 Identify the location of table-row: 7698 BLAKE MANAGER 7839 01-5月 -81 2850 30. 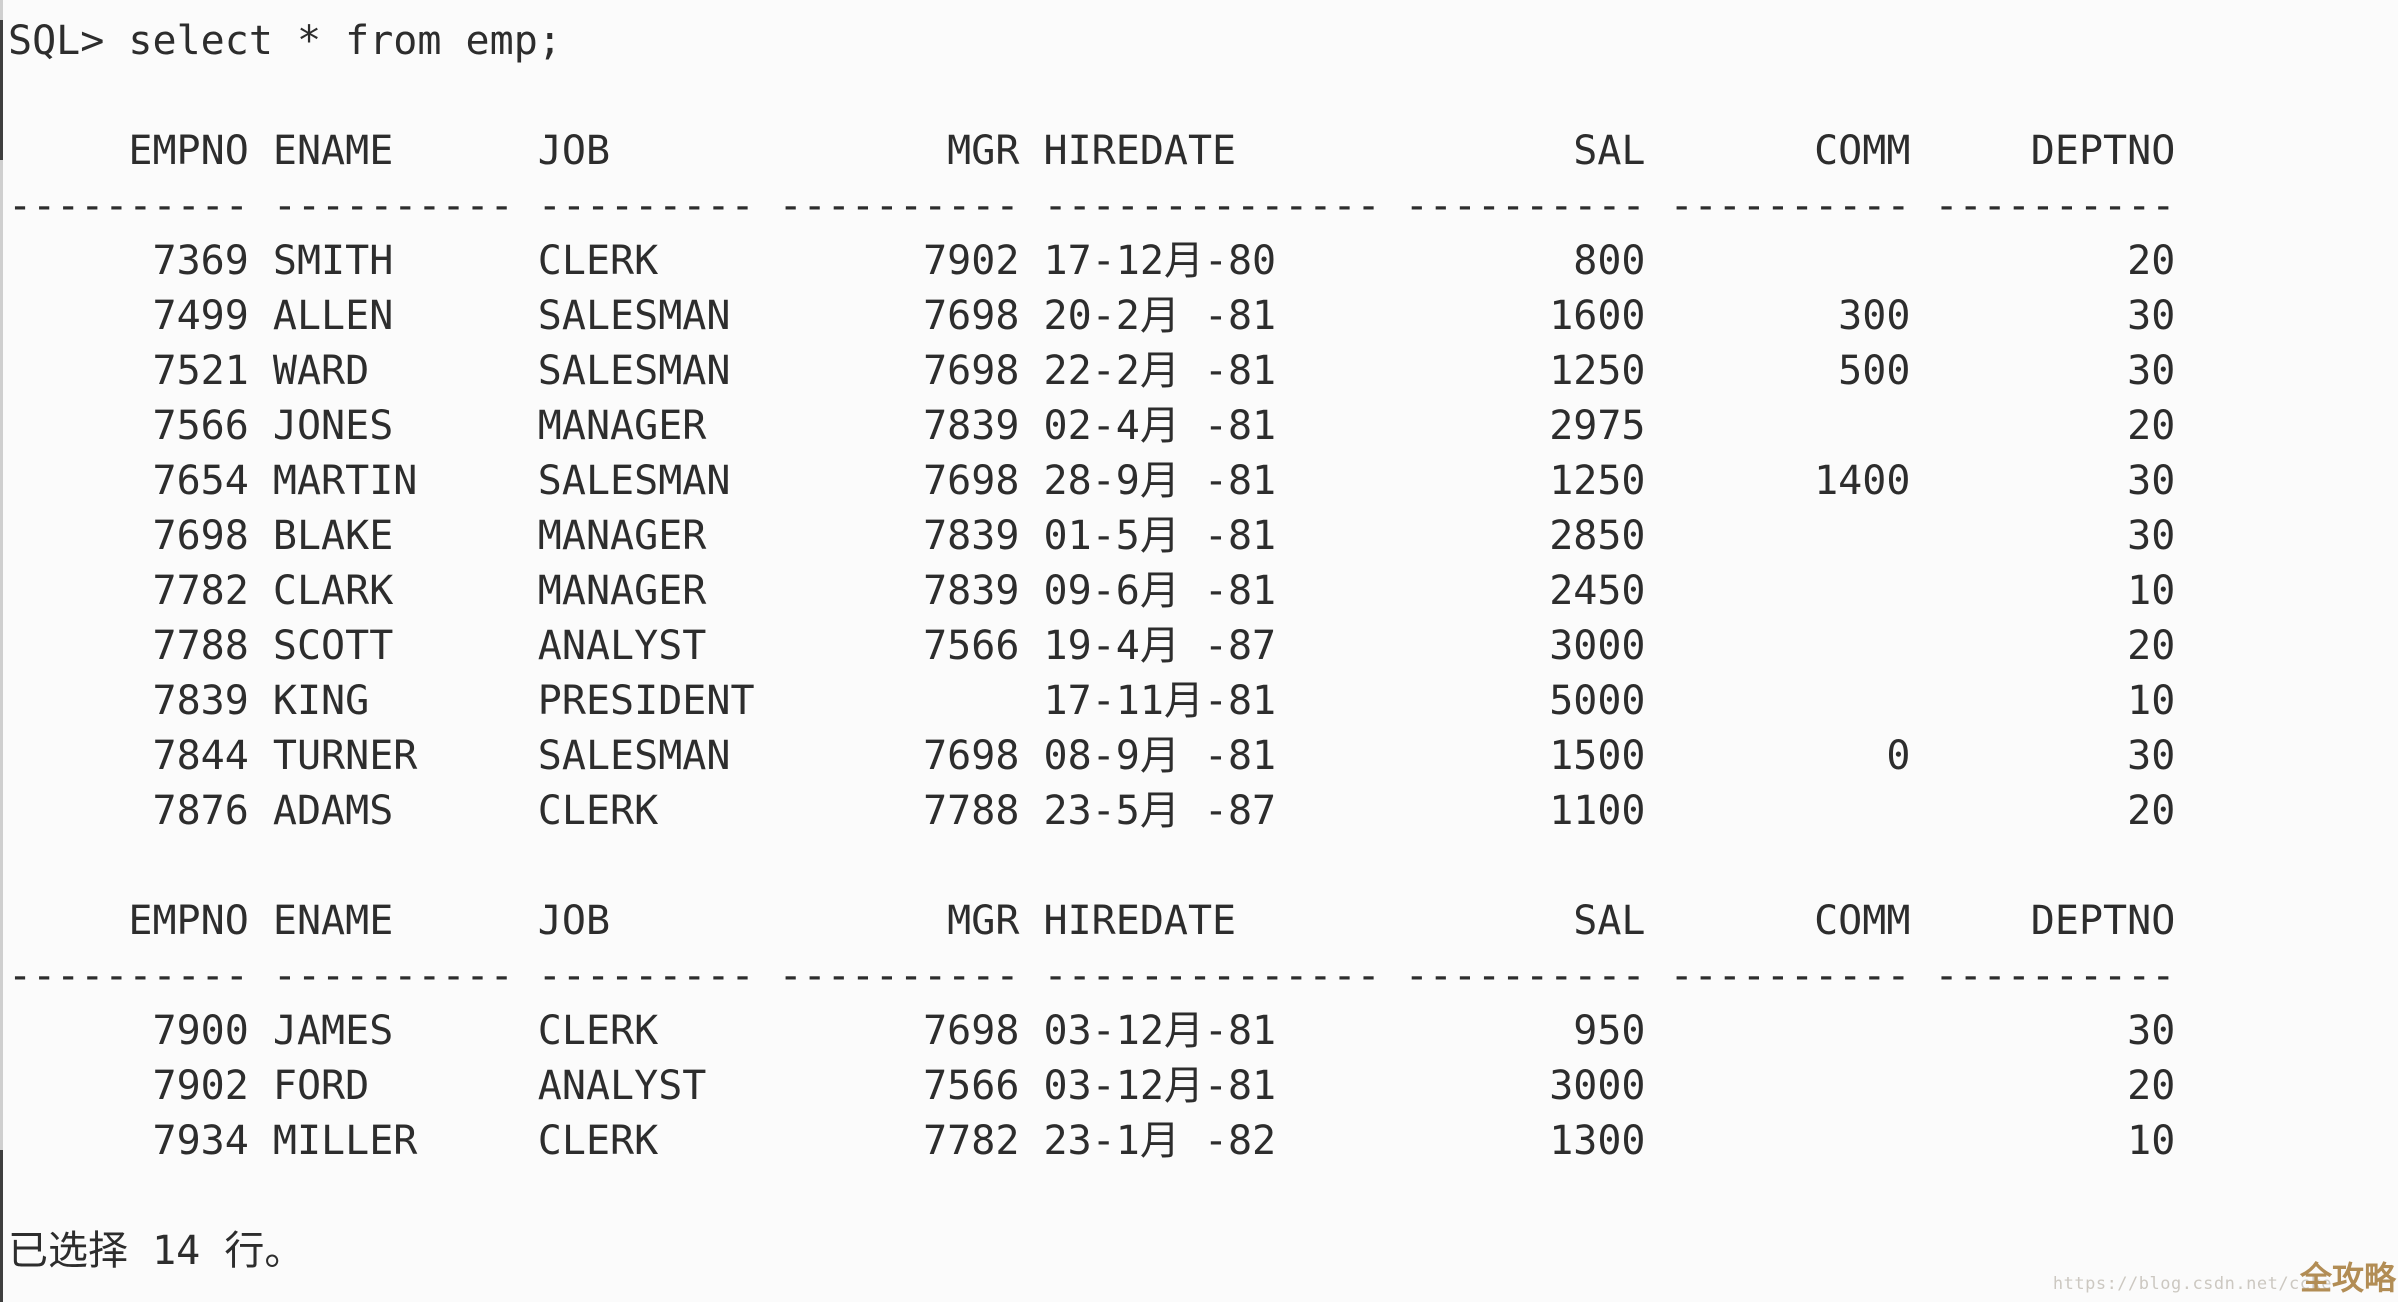
(1203, 536).